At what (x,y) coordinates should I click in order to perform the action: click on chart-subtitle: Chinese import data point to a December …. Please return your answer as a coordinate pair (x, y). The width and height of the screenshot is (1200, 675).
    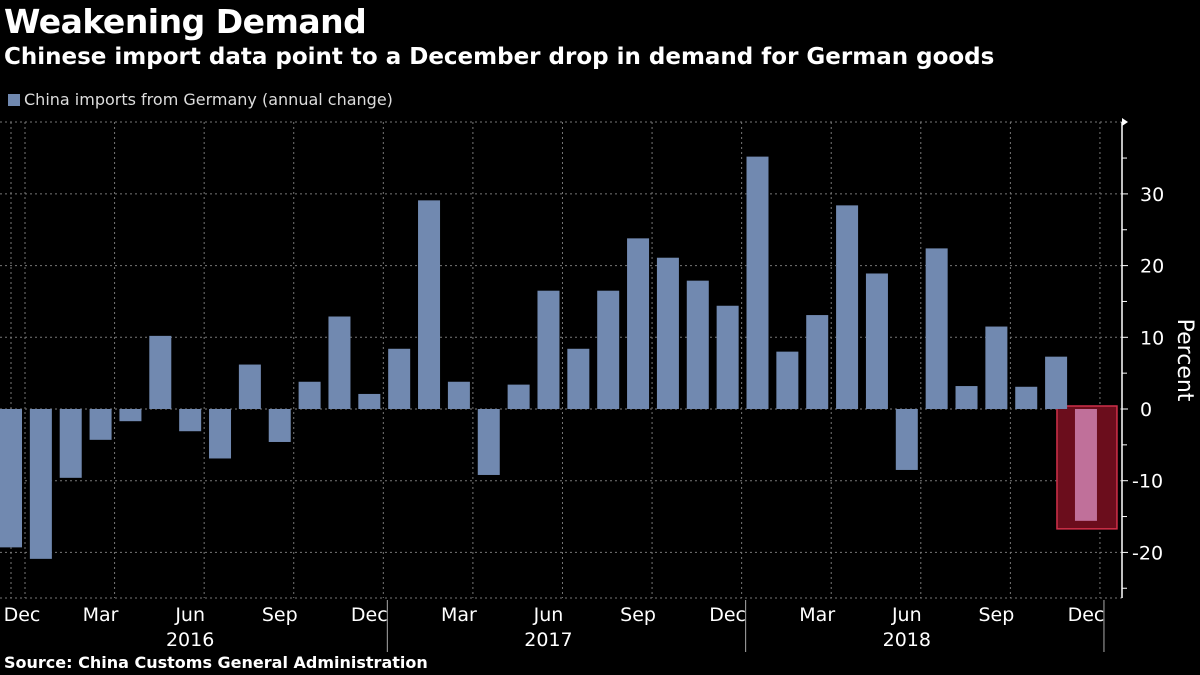
    Looking at the image, I should click on (499, 57).